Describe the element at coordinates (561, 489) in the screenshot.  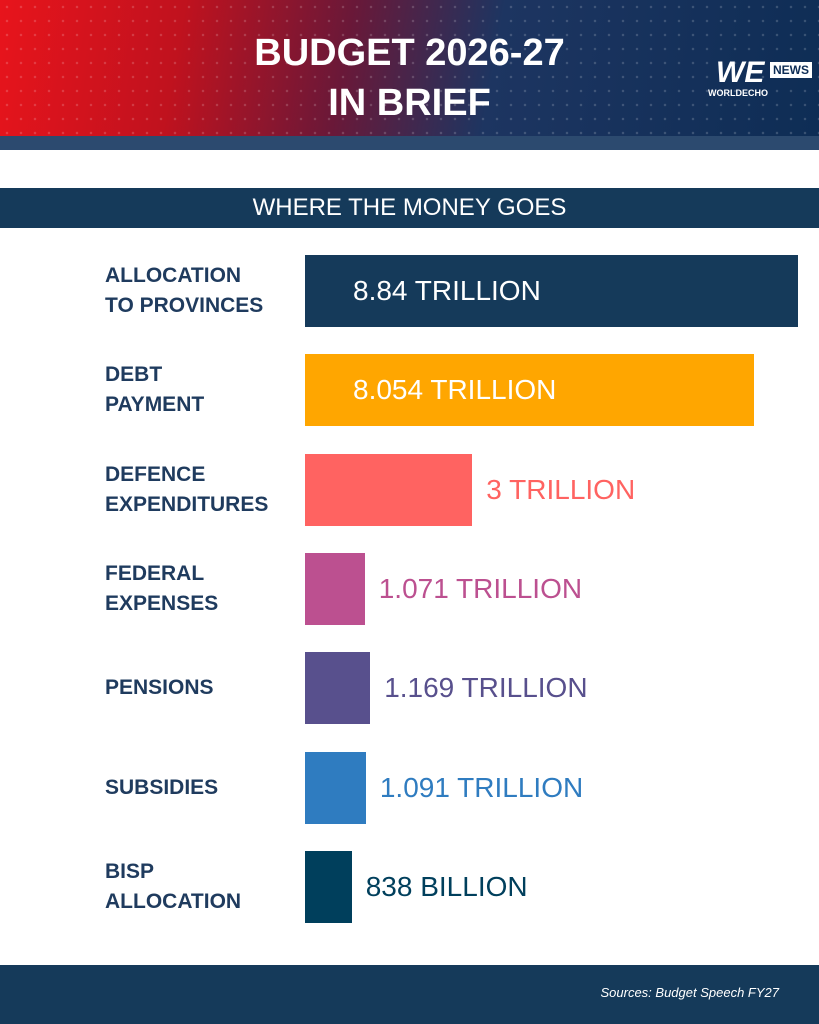
I see `value-label: 3 TRILLION` at that location.